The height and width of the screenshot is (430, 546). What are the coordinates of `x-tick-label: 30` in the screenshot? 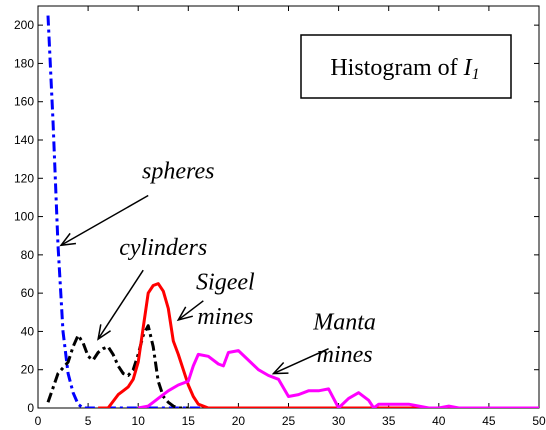 It's located at (339, 421).